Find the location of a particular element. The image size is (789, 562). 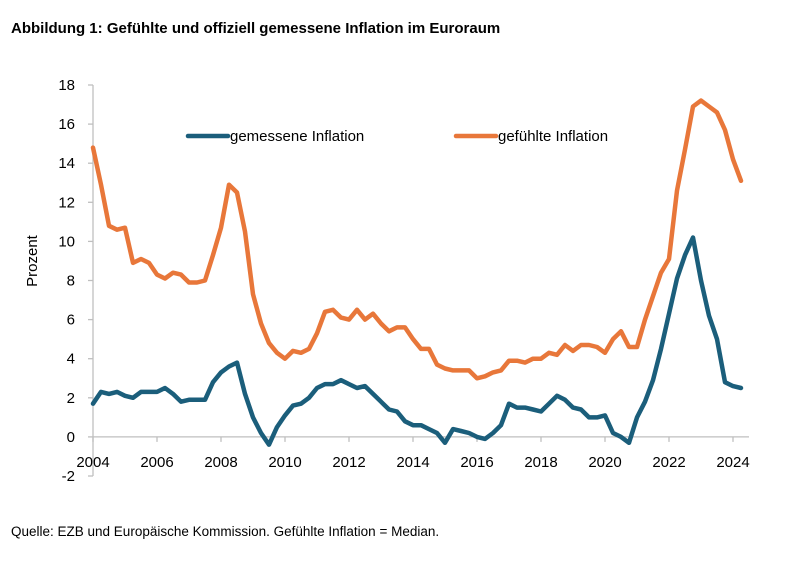

y-tick-label: 14 is located at coordinates (66, 163).